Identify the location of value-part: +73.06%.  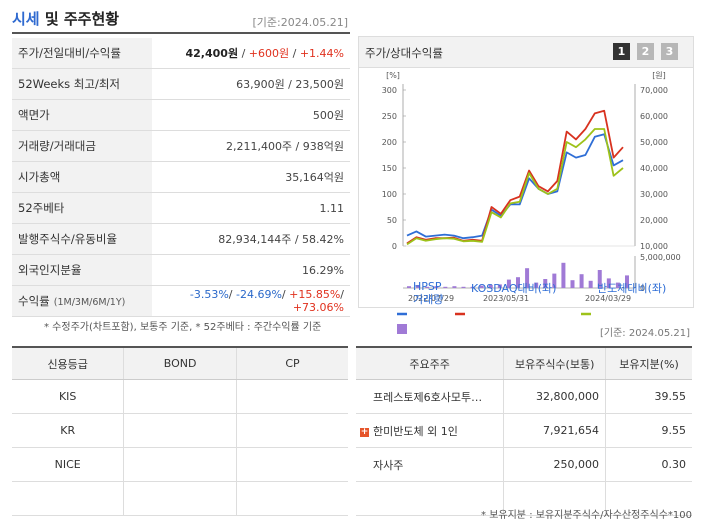
(318, 307).